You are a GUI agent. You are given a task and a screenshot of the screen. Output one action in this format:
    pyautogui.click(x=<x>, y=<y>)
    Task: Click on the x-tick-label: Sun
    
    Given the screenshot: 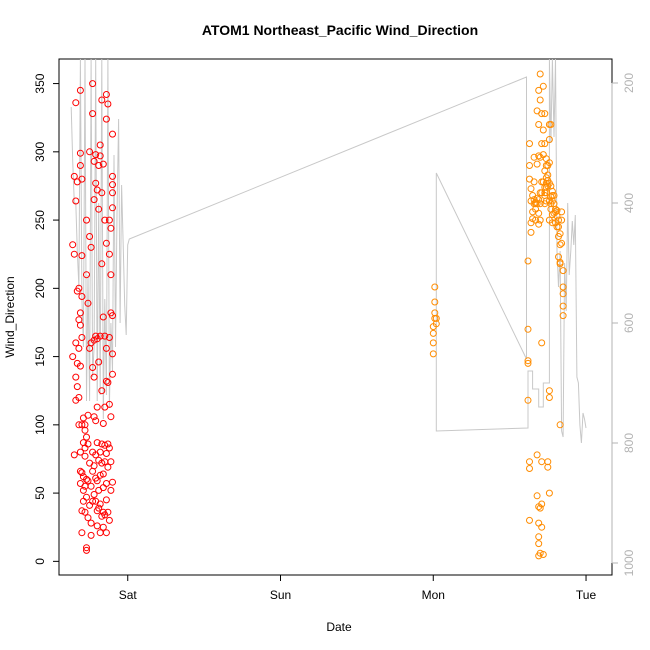 What is the action you would take?
    pyautogui.click(x=280, y=595)
    